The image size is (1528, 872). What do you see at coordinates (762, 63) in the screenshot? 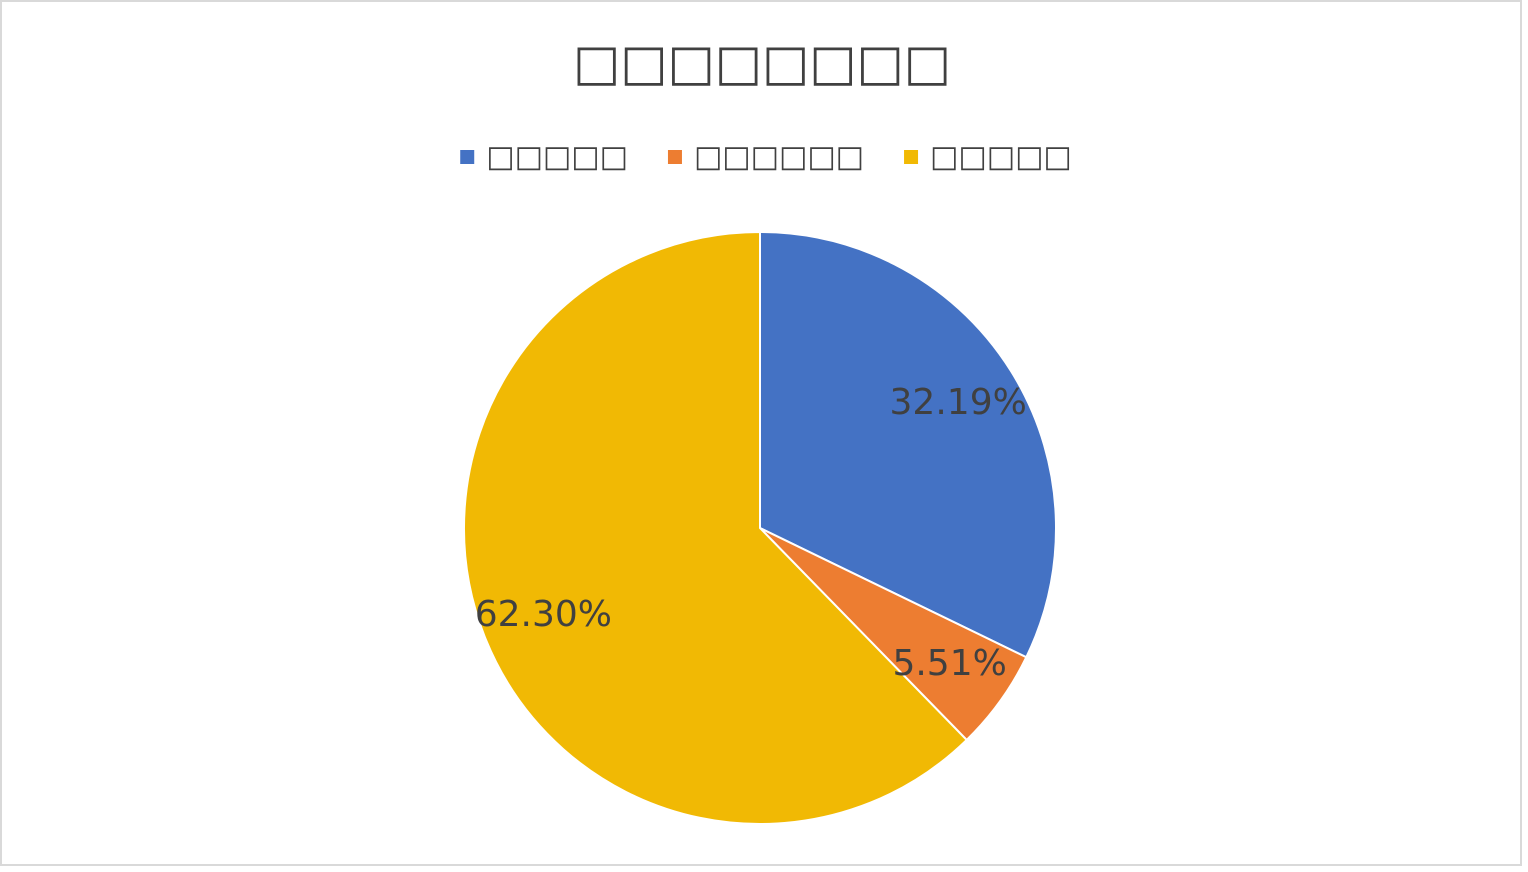
I see `chart-title: □□□□□□□□` at bounding box center [762, 63].